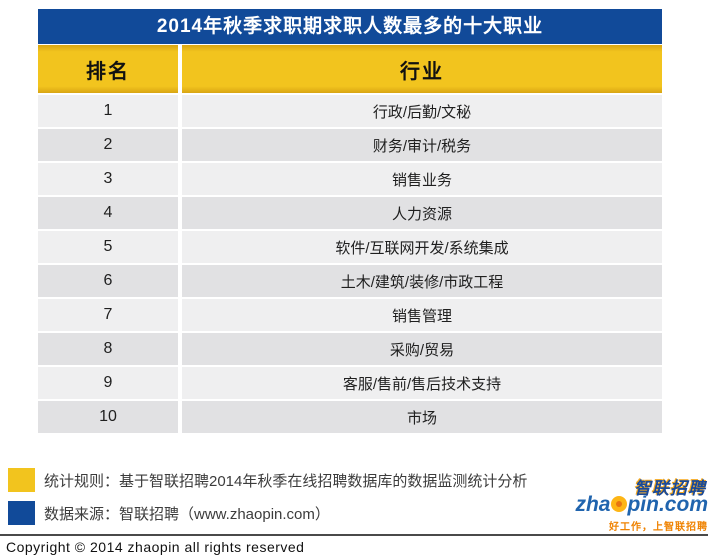  I want to click on rank-cell: 1, so click(108, 111).